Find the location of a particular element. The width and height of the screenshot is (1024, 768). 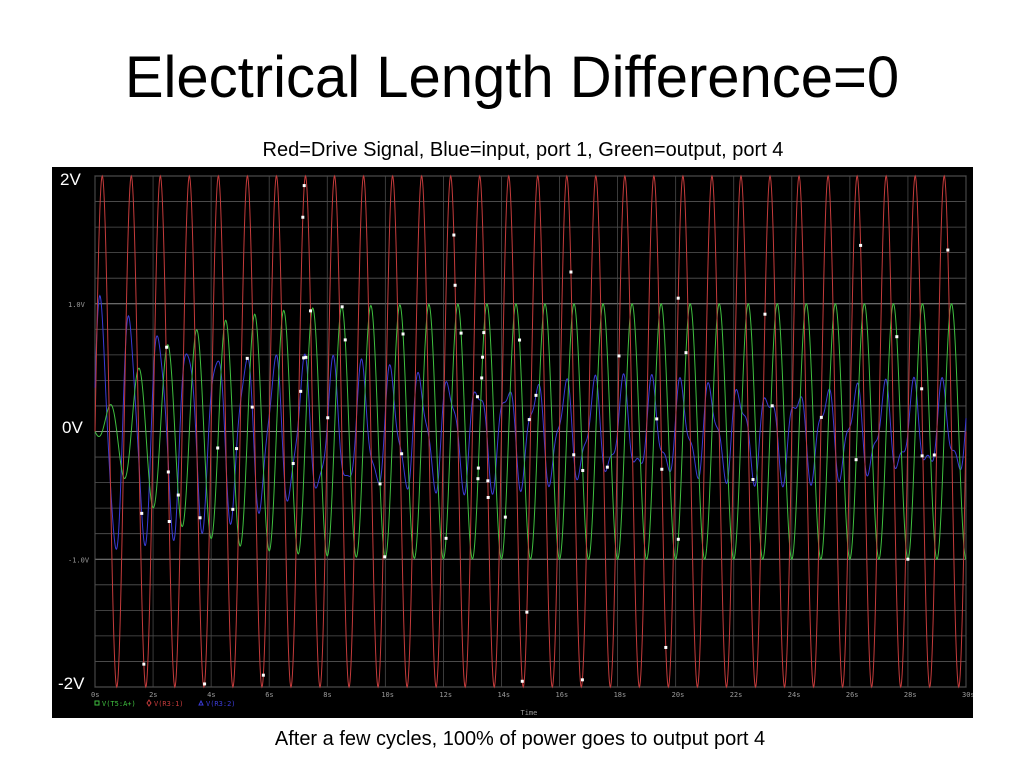

x-tick-label: 10s is located at coordinates (387, 695).